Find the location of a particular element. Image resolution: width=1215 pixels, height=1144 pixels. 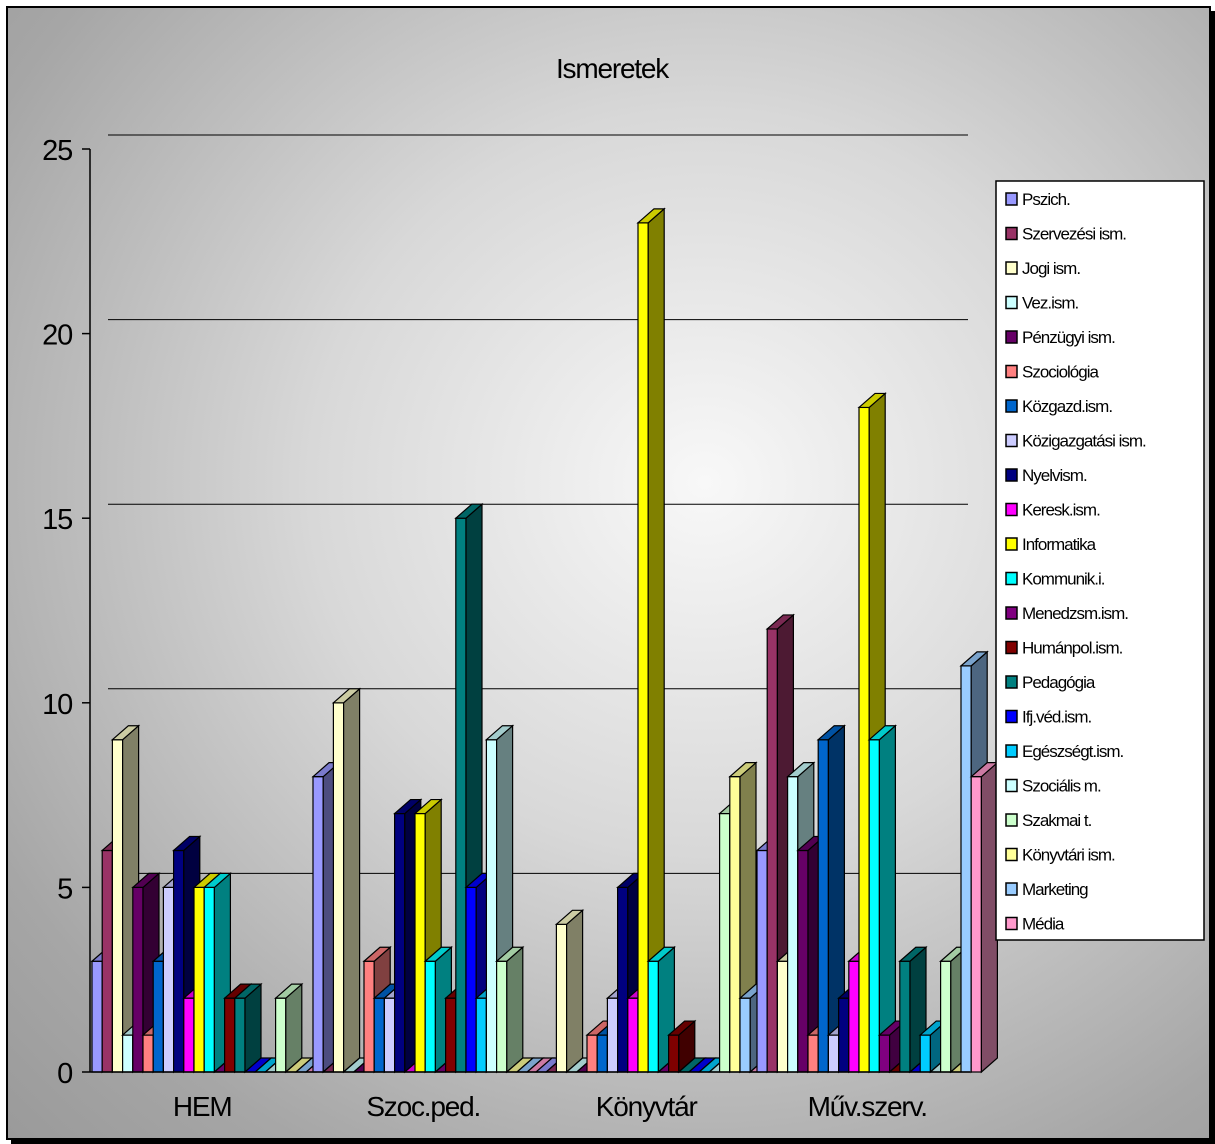

legend-label: Szociális m. is located at coordinates (1061, 786).